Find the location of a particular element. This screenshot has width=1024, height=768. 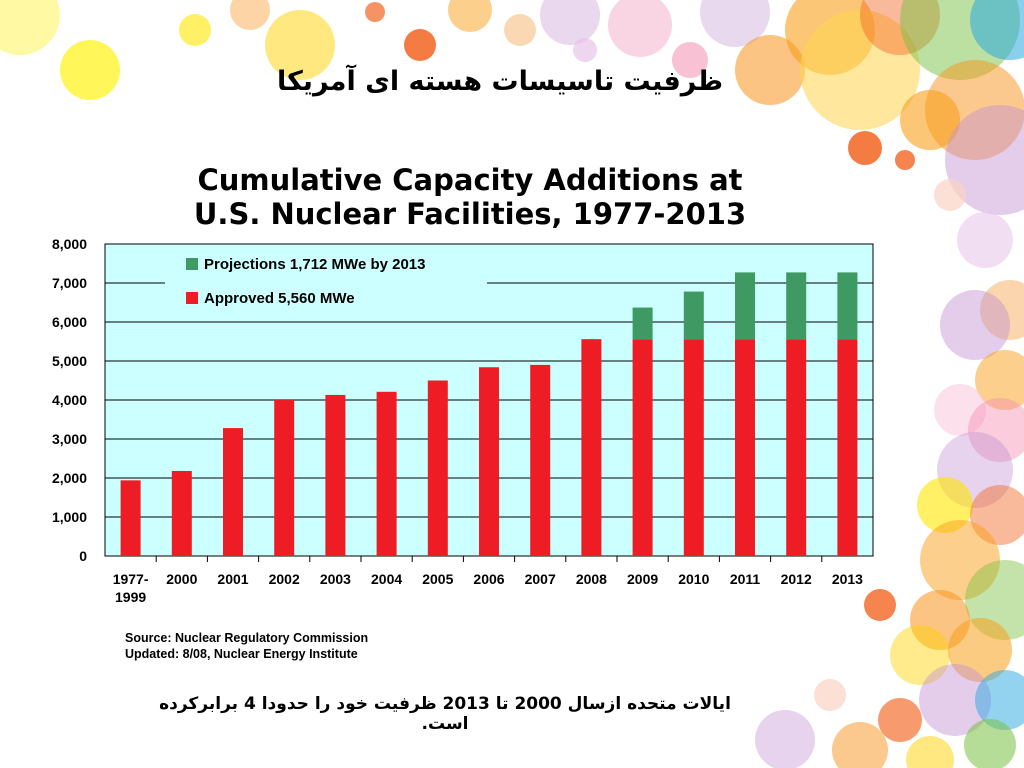

chart-title-line-1: Cumulative Capacity Additions at is located at coordinates (470, 180).